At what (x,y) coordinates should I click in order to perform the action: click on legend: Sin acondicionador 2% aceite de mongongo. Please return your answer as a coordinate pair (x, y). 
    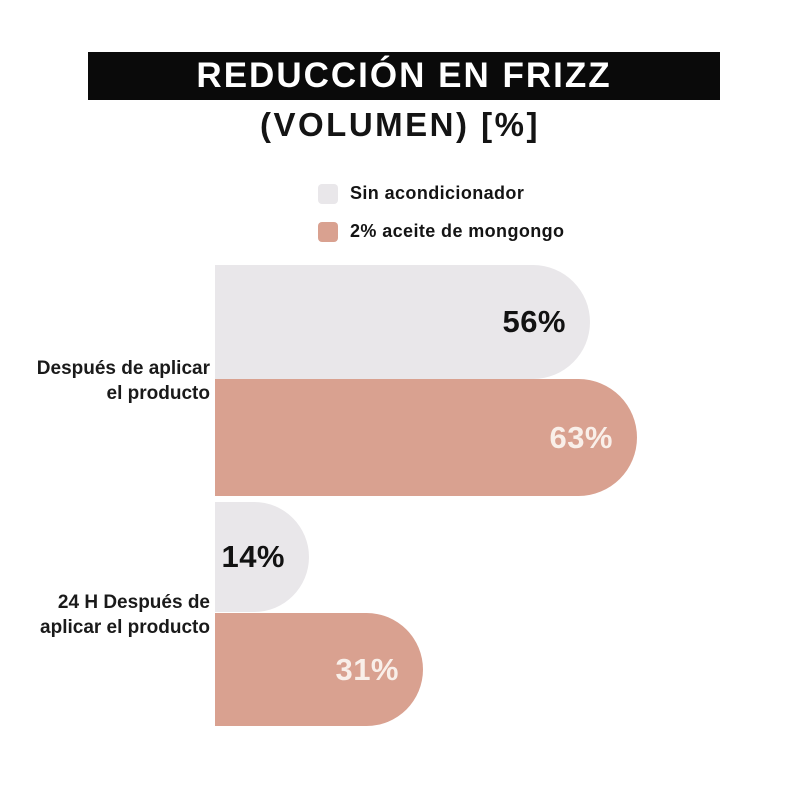
    Looking at the image, I should click on (441, 212).